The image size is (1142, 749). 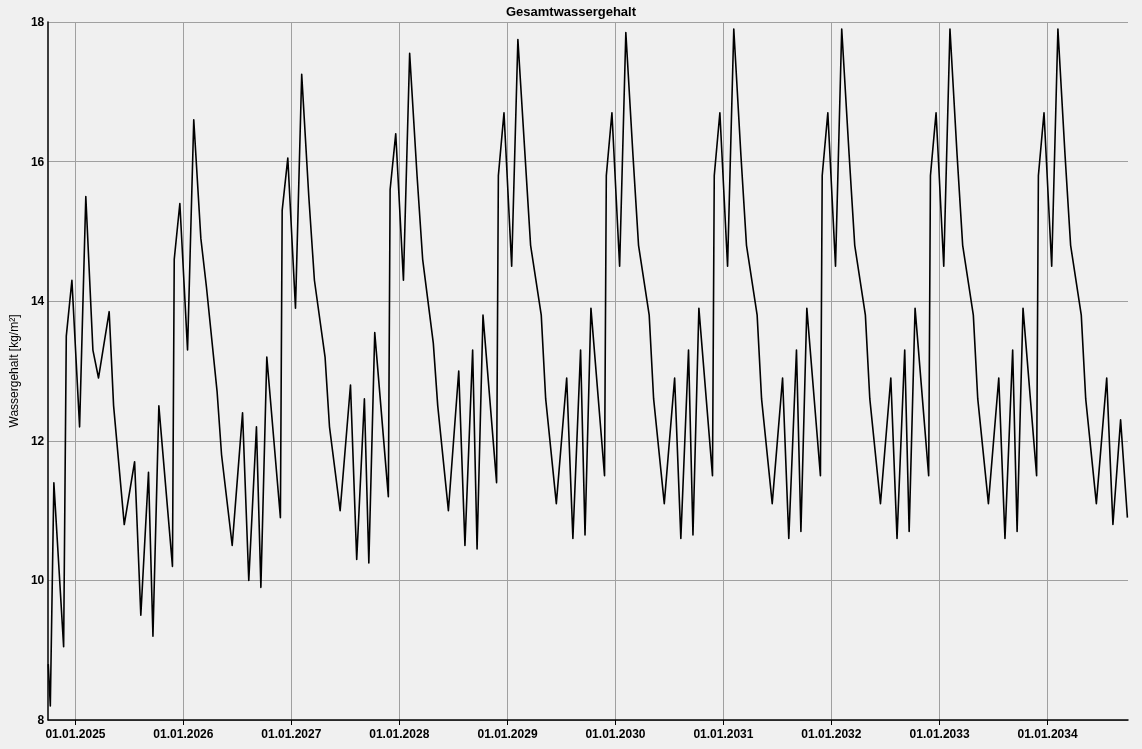 I want to click on x-tick-label: 01.01.2029, so click(x=507, y=734).